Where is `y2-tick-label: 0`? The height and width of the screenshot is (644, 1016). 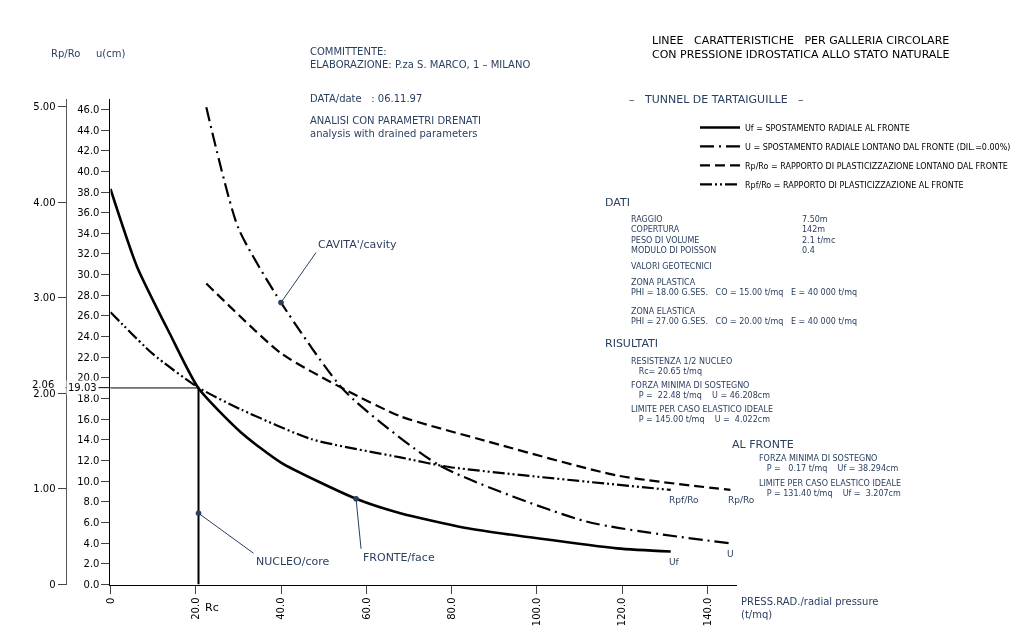 y2-tick-label: 0 is located at coordinates (52, 584).